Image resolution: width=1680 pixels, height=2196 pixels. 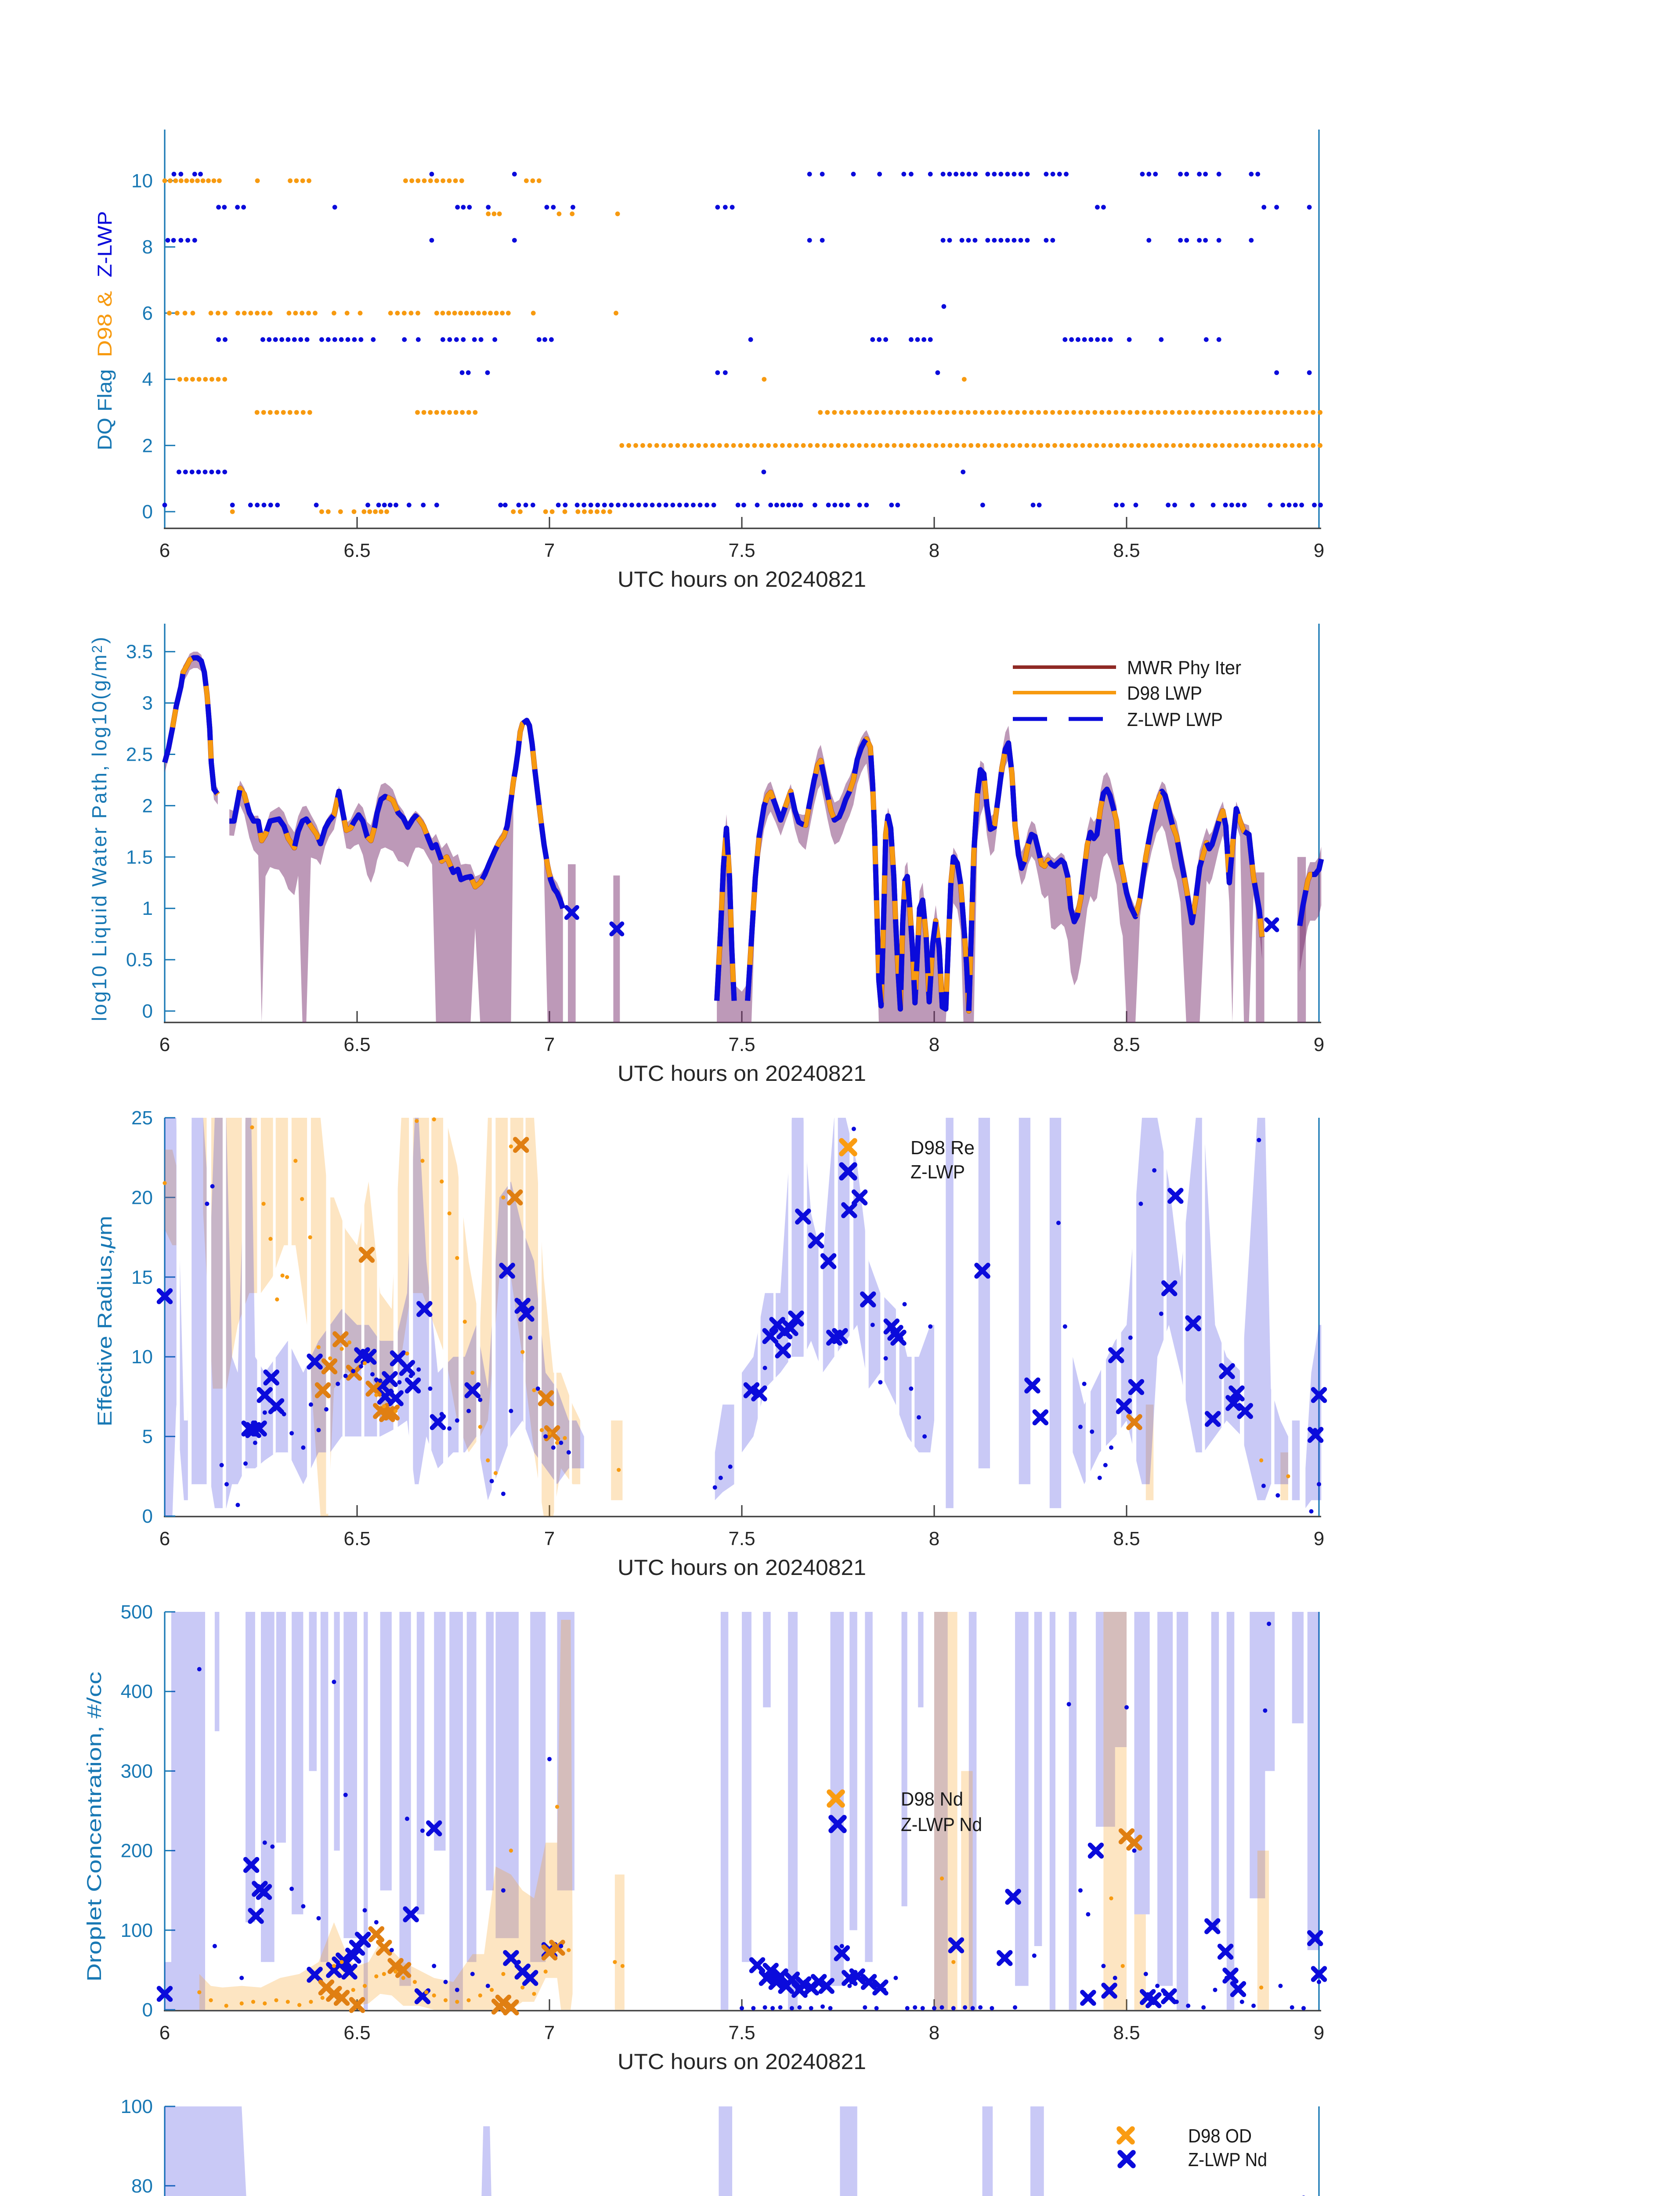 I want to click on svg-text: 1, so click(x=147, y=909).